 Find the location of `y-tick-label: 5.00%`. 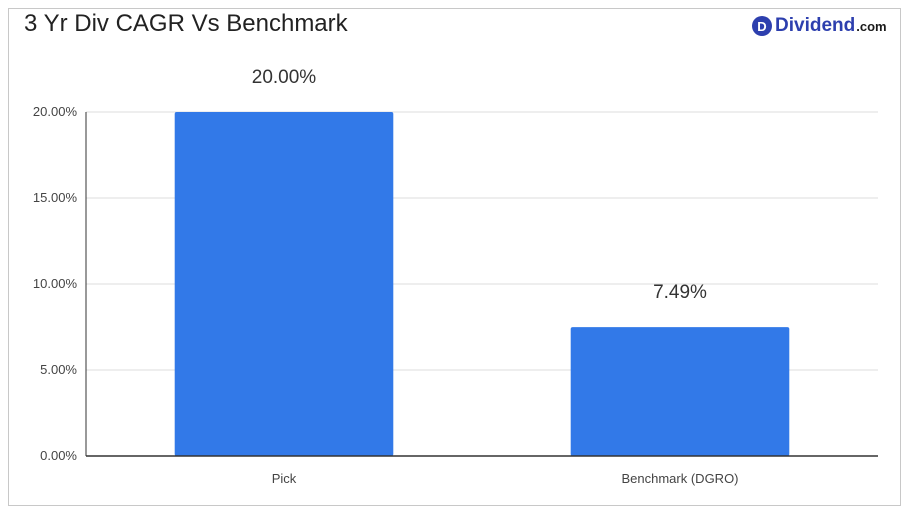

y-tick-label: 5.00% is located at coordinates (58, 369).